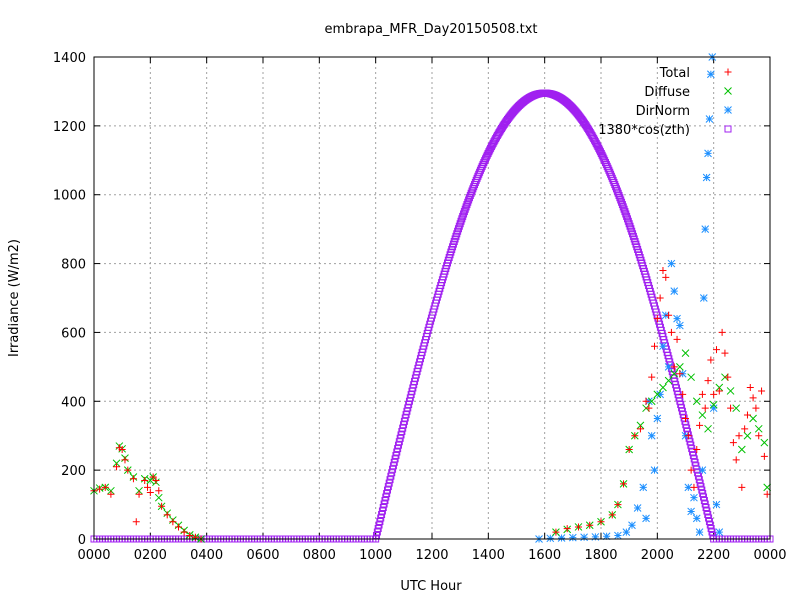 Image resolution: width=800 pixels, height=600 pixels. Describe the element at coordinates (73, 333) in the screenshot. I see `y-tick-label: 600` at that location.